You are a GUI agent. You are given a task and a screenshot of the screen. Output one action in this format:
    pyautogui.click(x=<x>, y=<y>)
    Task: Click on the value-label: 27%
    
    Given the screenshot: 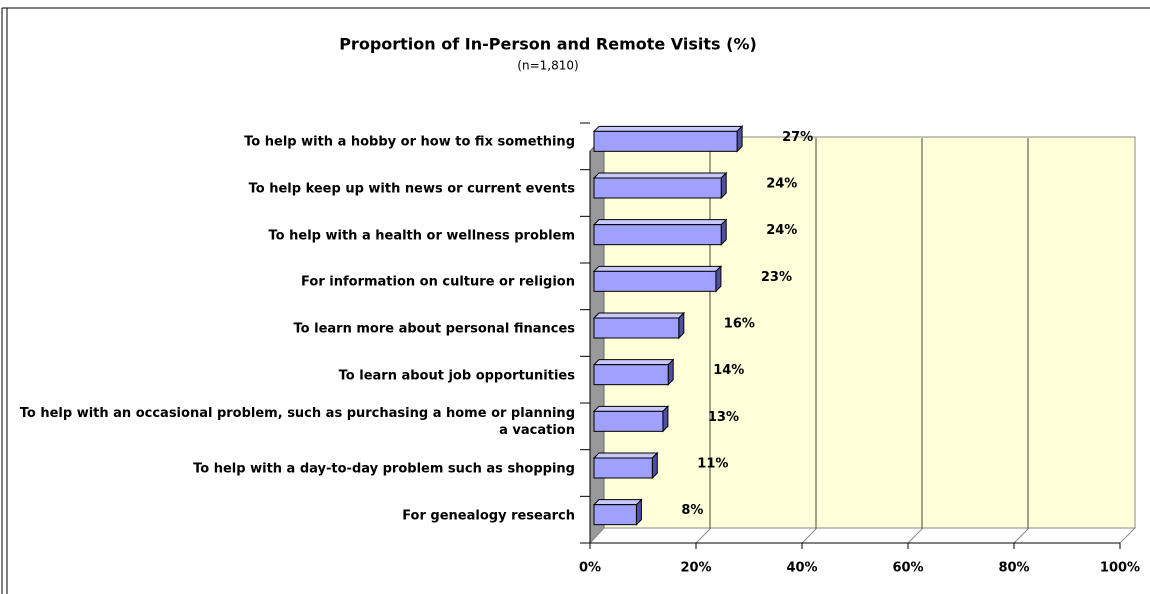 What is the action you would take?
    pyautogui.click(x=797, y=137)
    